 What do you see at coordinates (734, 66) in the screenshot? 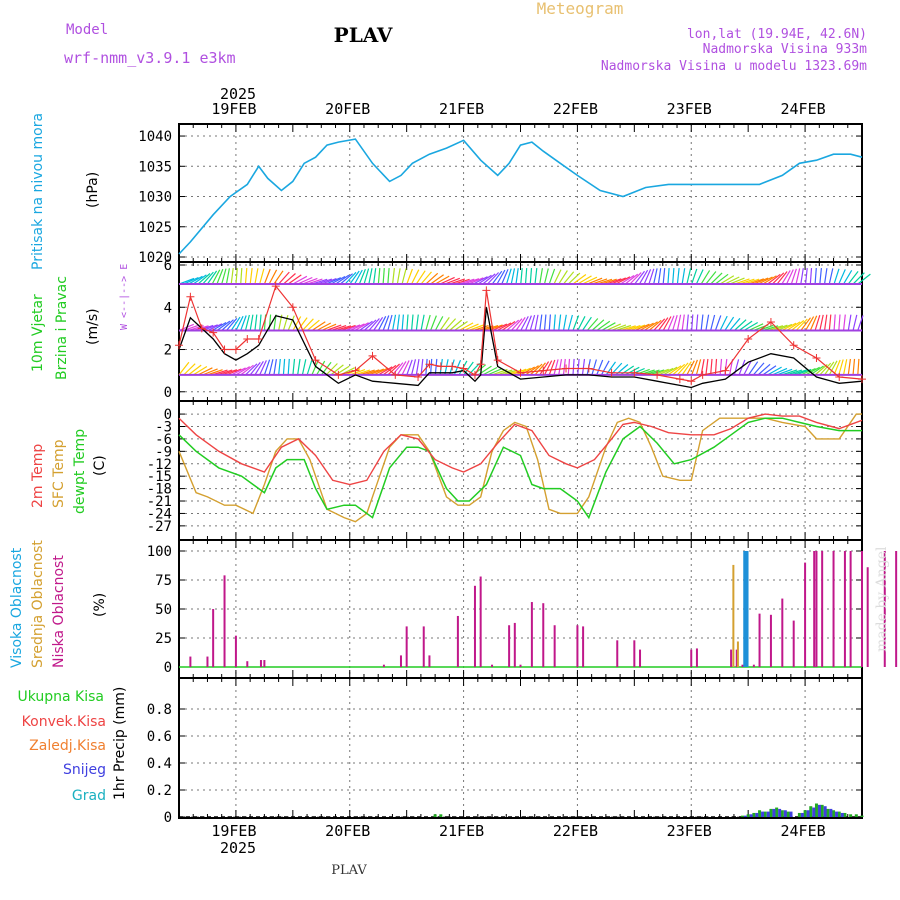
I see `model-elevation: Nadmorska Visina u modelu 1323.69m` at bounding box center [734, 66].